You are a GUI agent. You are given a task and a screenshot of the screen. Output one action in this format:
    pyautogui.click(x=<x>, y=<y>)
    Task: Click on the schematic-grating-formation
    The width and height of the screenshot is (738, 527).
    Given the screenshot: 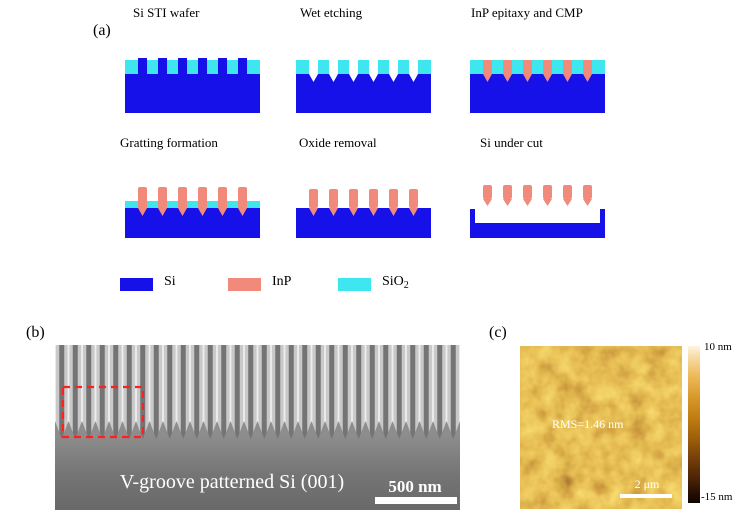 What is the action you would take?
    pyautogui.click(x=192, y=212)
    